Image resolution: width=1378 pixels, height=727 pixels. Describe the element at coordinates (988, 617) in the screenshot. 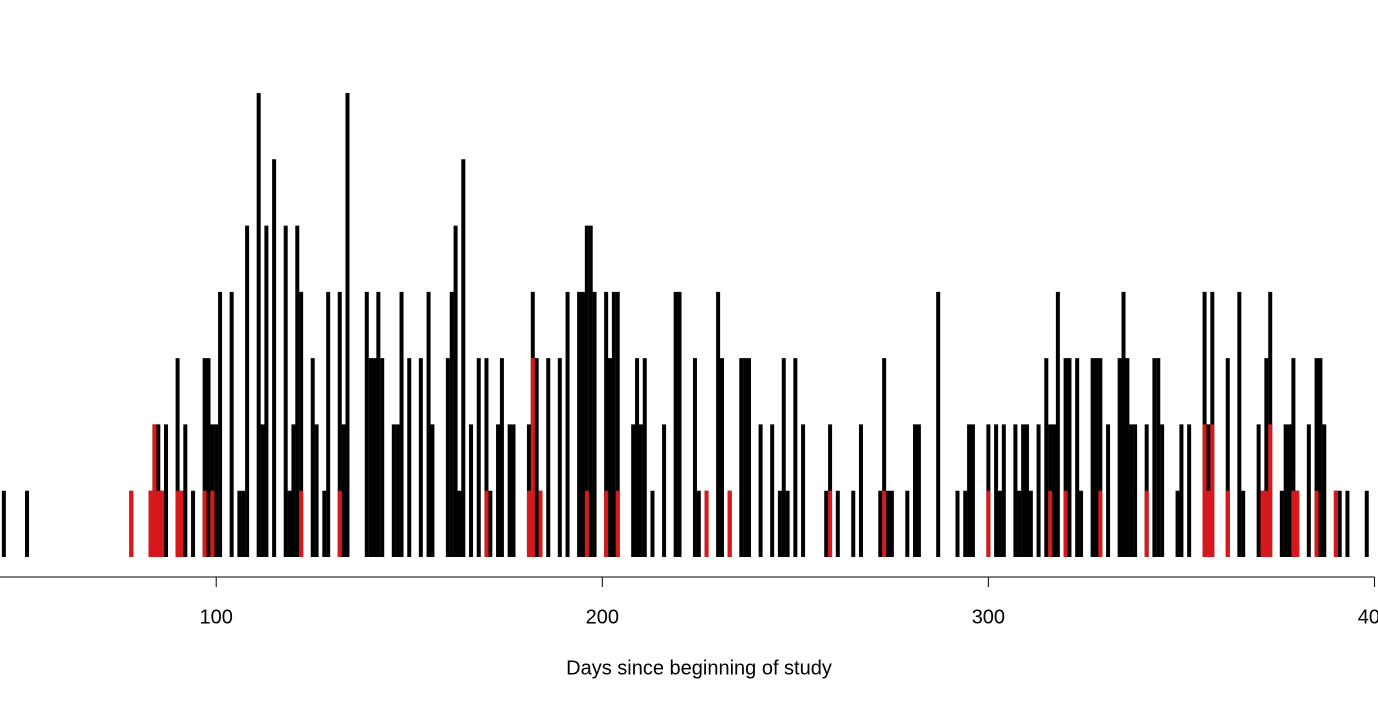

I see `x-tick-label: 300` at that location.